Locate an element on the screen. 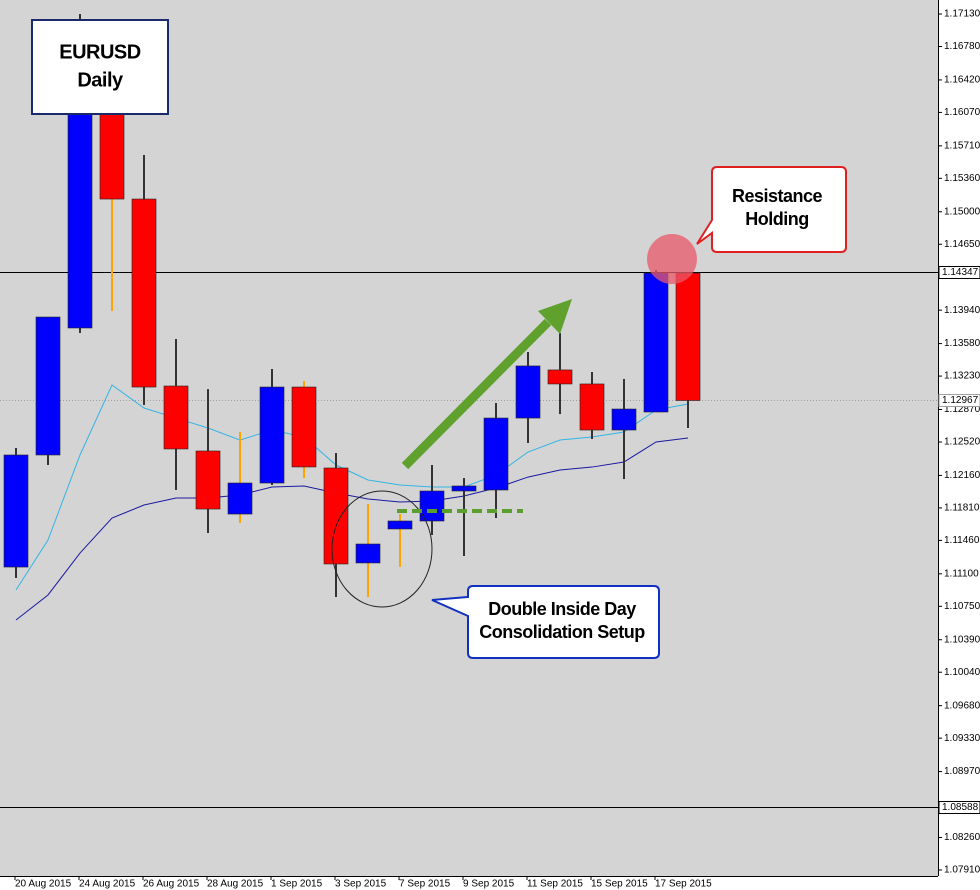  y-tick-label: 1.13940 is located at coordinates (962, 310).